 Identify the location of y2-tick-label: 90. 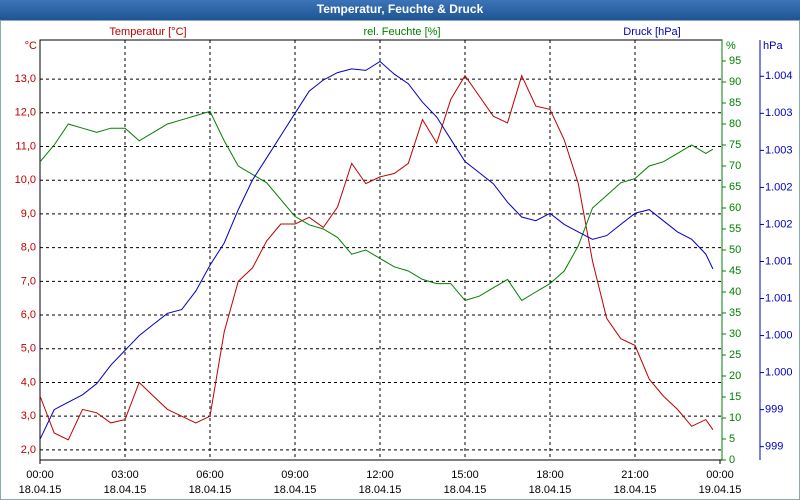
(735, 82).